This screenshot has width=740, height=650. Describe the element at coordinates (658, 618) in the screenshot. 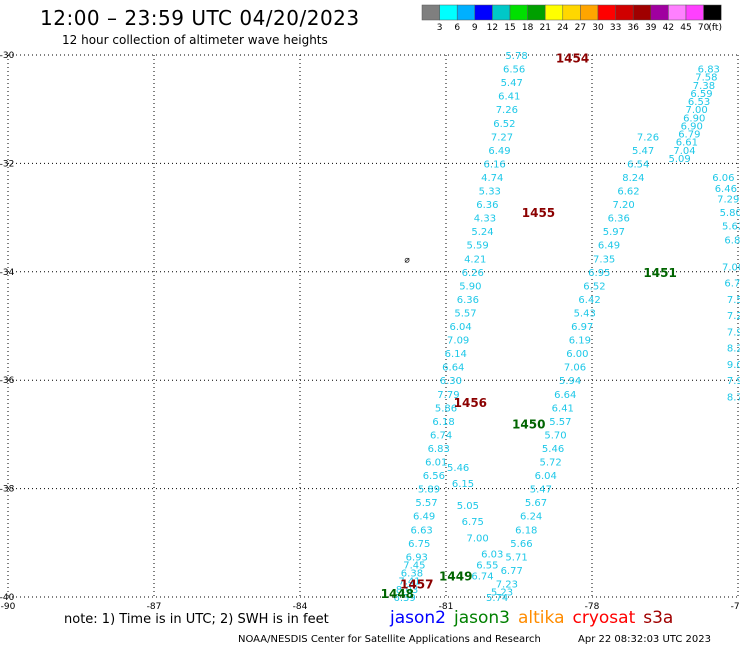

I see `mission-s3a: s3a` at that location.